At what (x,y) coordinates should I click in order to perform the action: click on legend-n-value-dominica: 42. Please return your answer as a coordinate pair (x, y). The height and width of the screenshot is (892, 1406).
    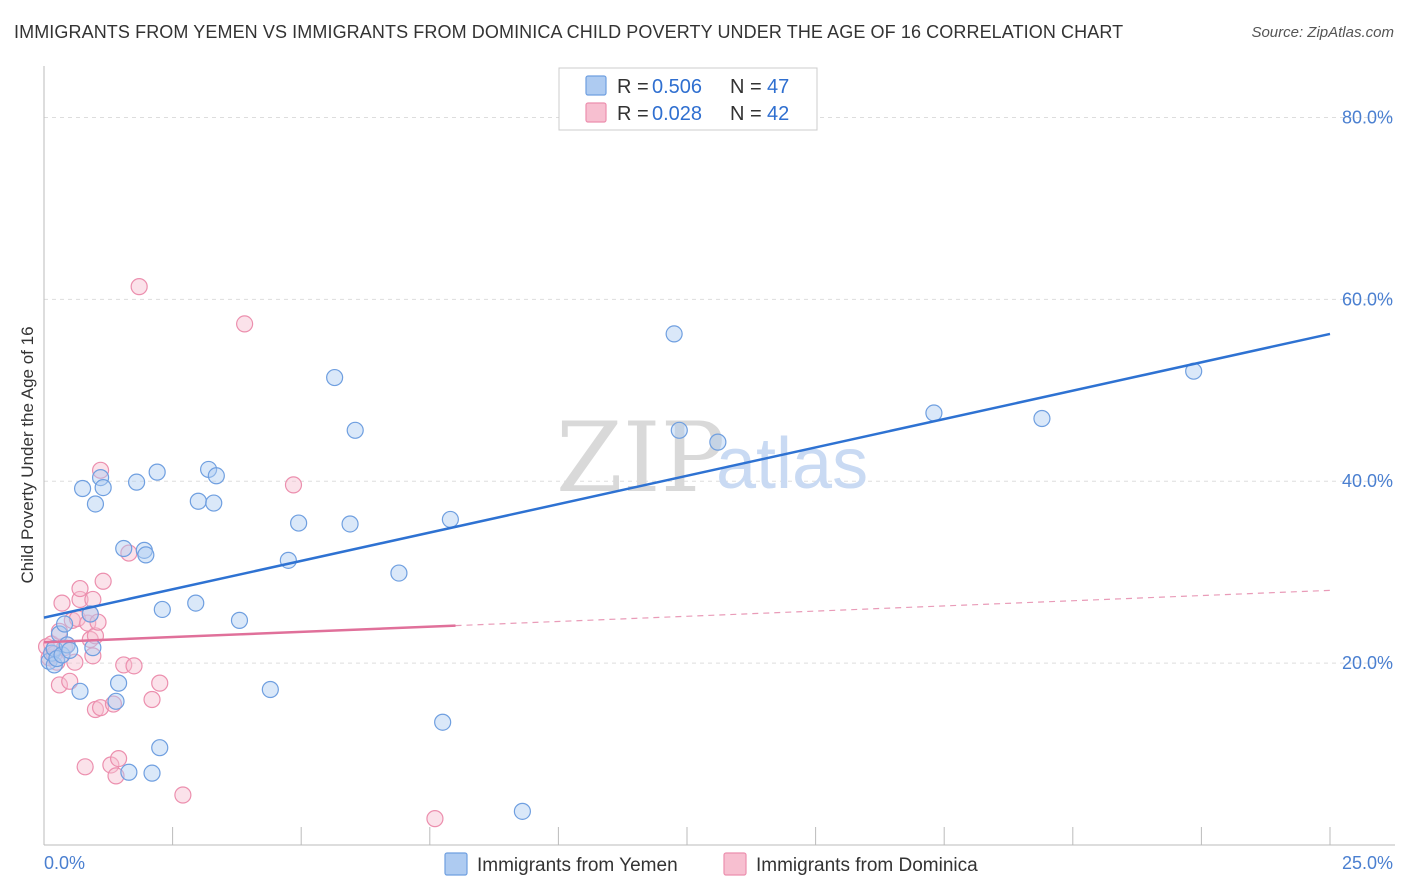
    Looking at the image, I should click on (778, 114).